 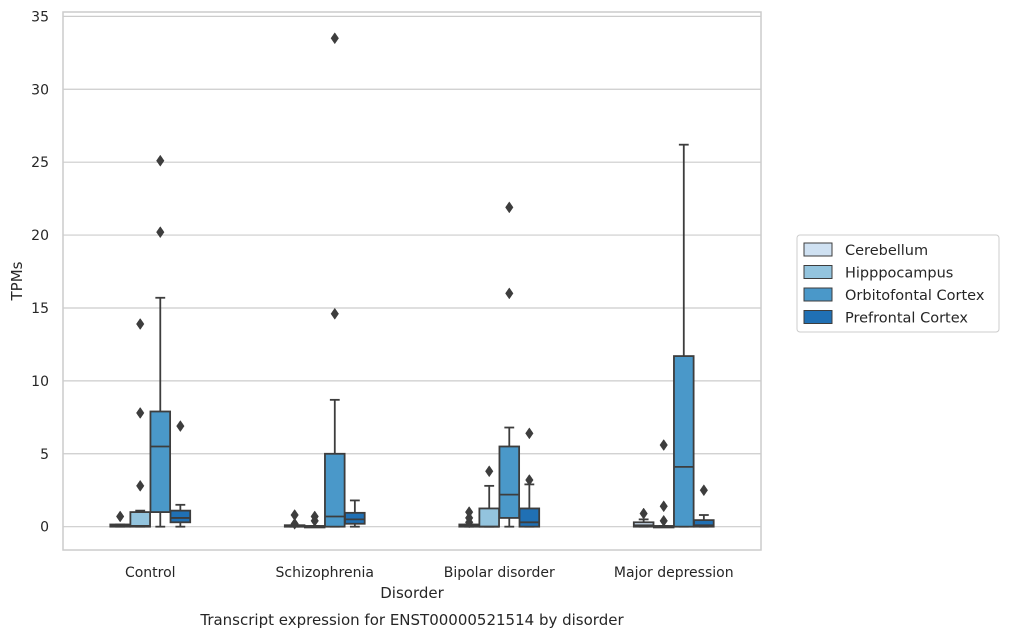 I want to click on legend-label: Prefrontal Cortex, so click(x=906, y=319).